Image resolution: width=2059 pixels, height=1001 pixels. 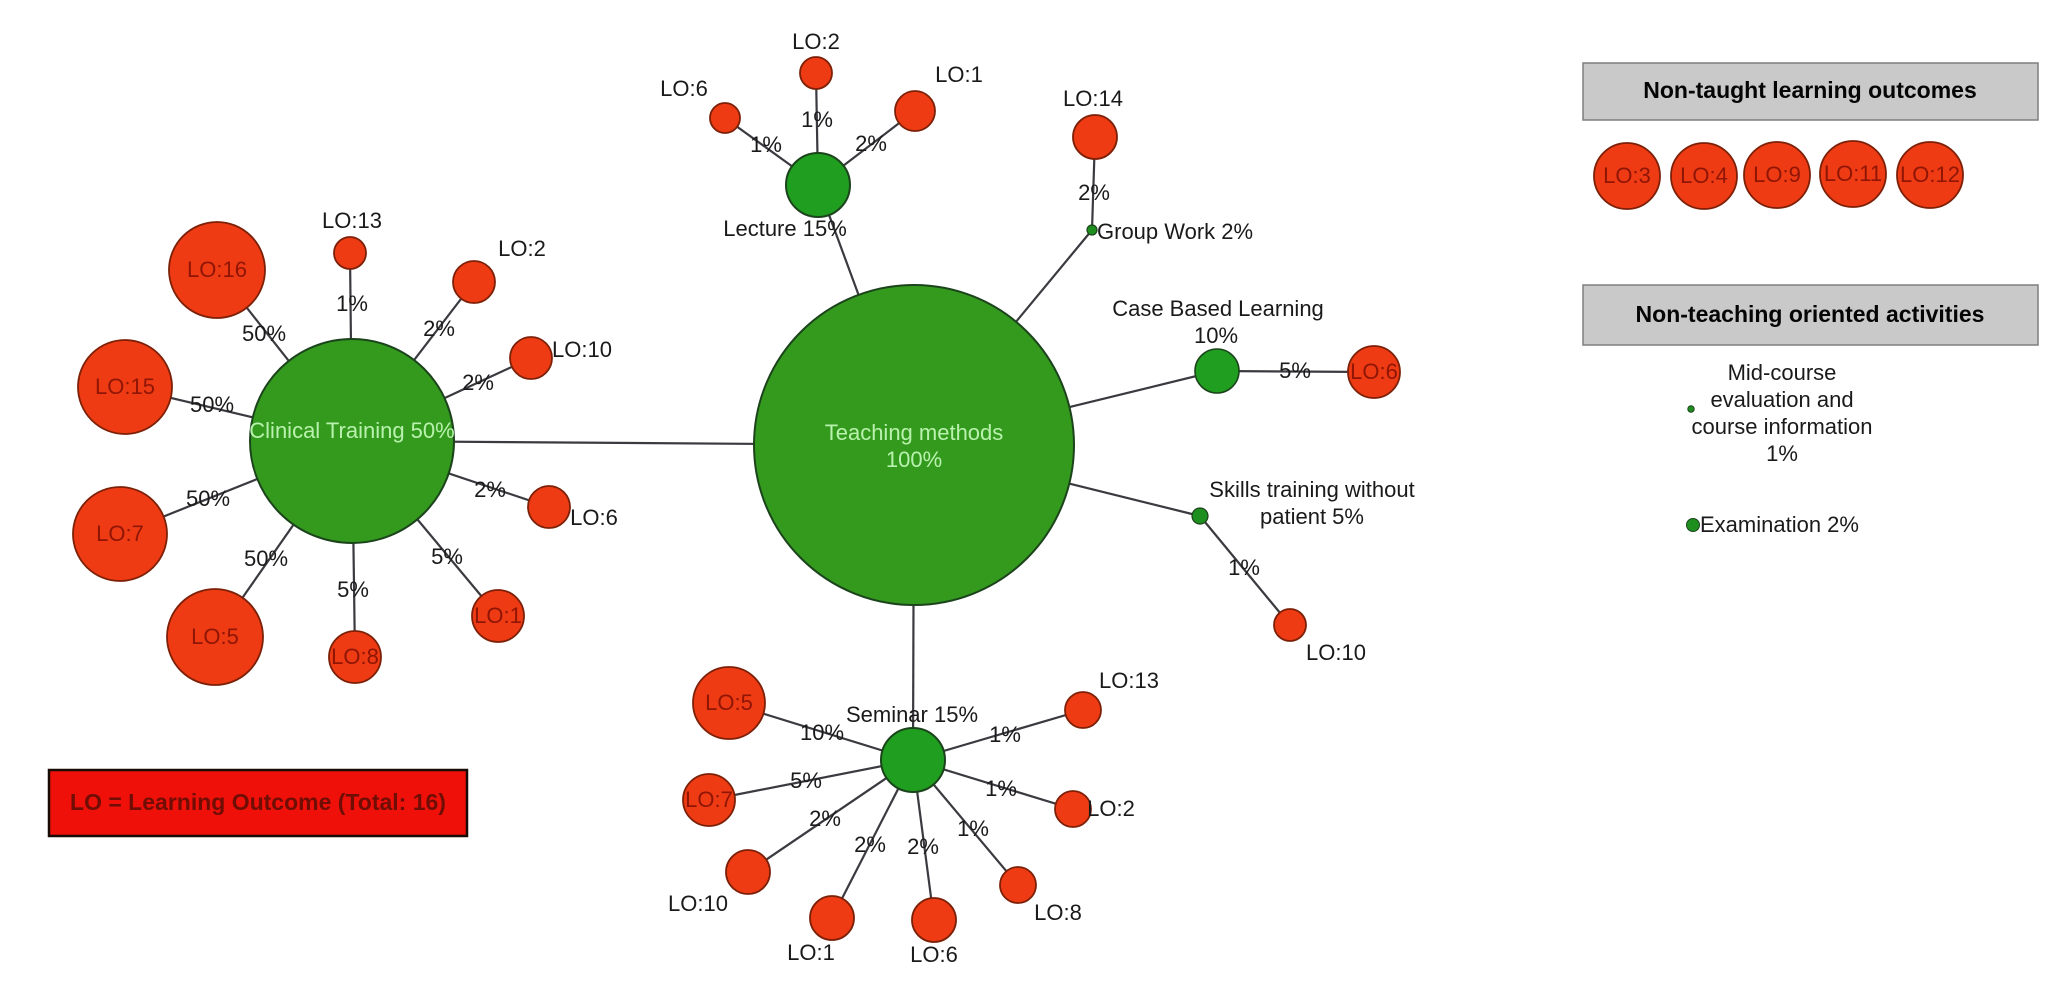 I want to click on svg-text:Non-teaching oriented activiti: Non-teaching oriented activities, so click(x=1810, y=314).